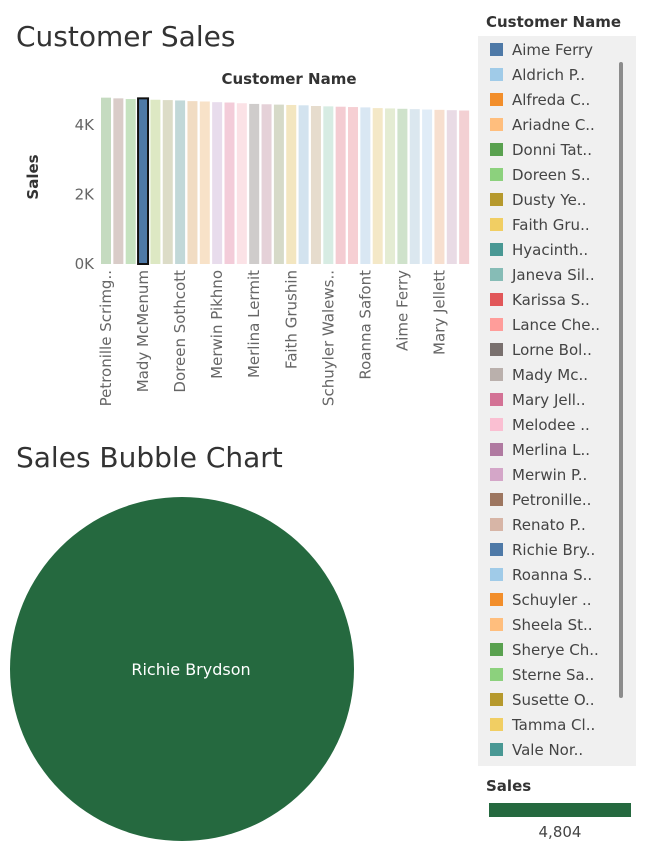 The image size is (646, 853). I want to click on legend-label: Ariadne C.., so click(553, 124).